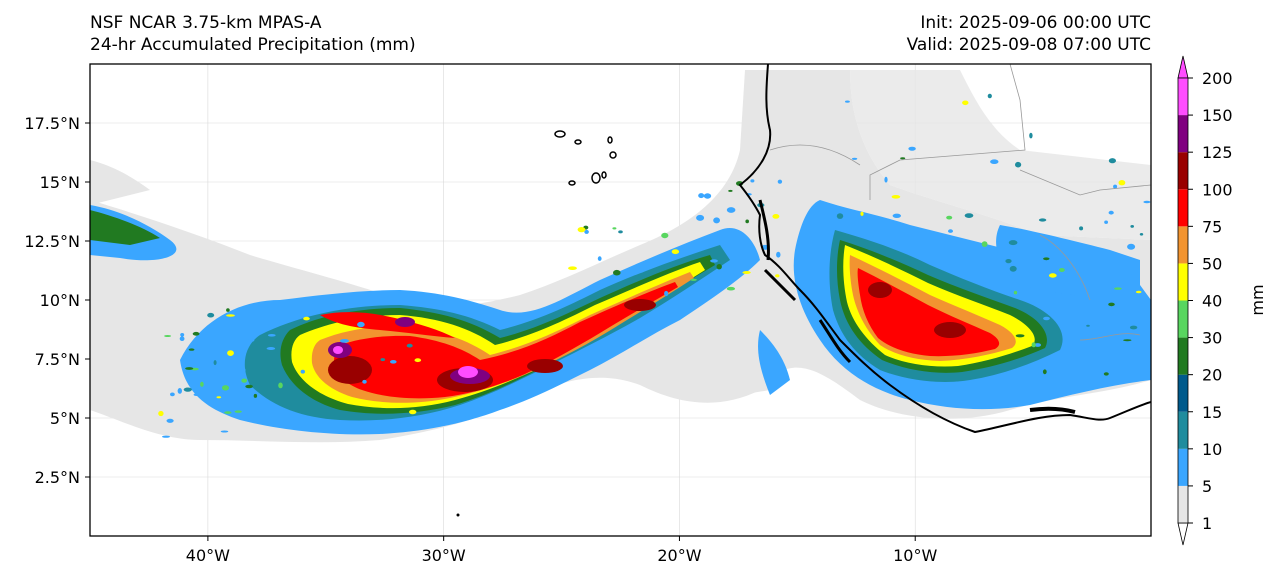 The image size is (1280, 580). Describe the element at coordinates (208, 555) in the screenshot. I see `lon-tick-label: 40°W` at that location.